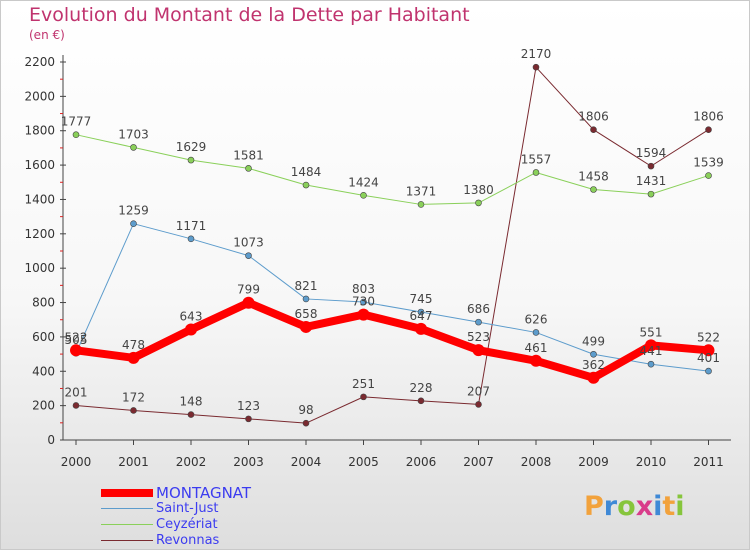 This screenshot has width=750, height=550. What do you see at coordinates (634, 506) in the screenshot?
I see `proxiti-logo: Proxiti` at bounding box center [634, 506].